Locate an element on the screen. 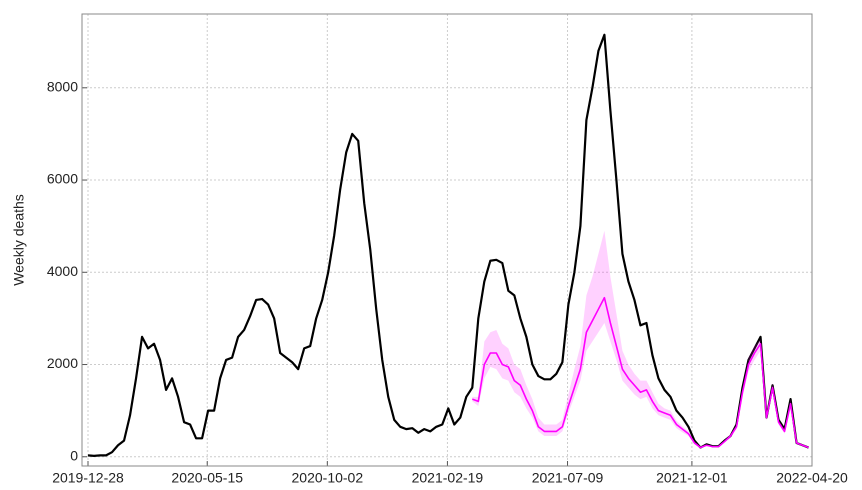 Image resolution: width=862 pixels, height=490 pixels. x-tick-label: 2020-05-15 is located at coordinates (207, 478).